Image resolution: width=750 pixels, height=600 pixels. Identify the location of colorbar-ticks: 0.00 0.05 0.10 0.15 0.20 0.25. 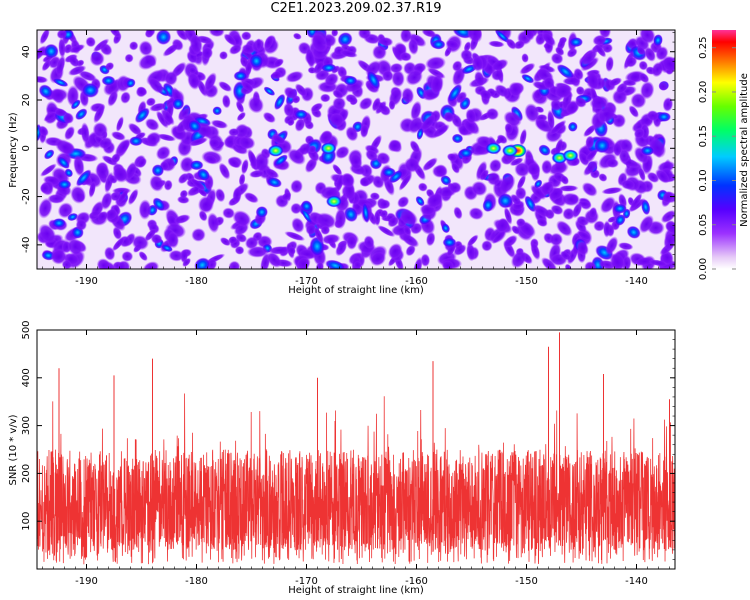
(717, 158).